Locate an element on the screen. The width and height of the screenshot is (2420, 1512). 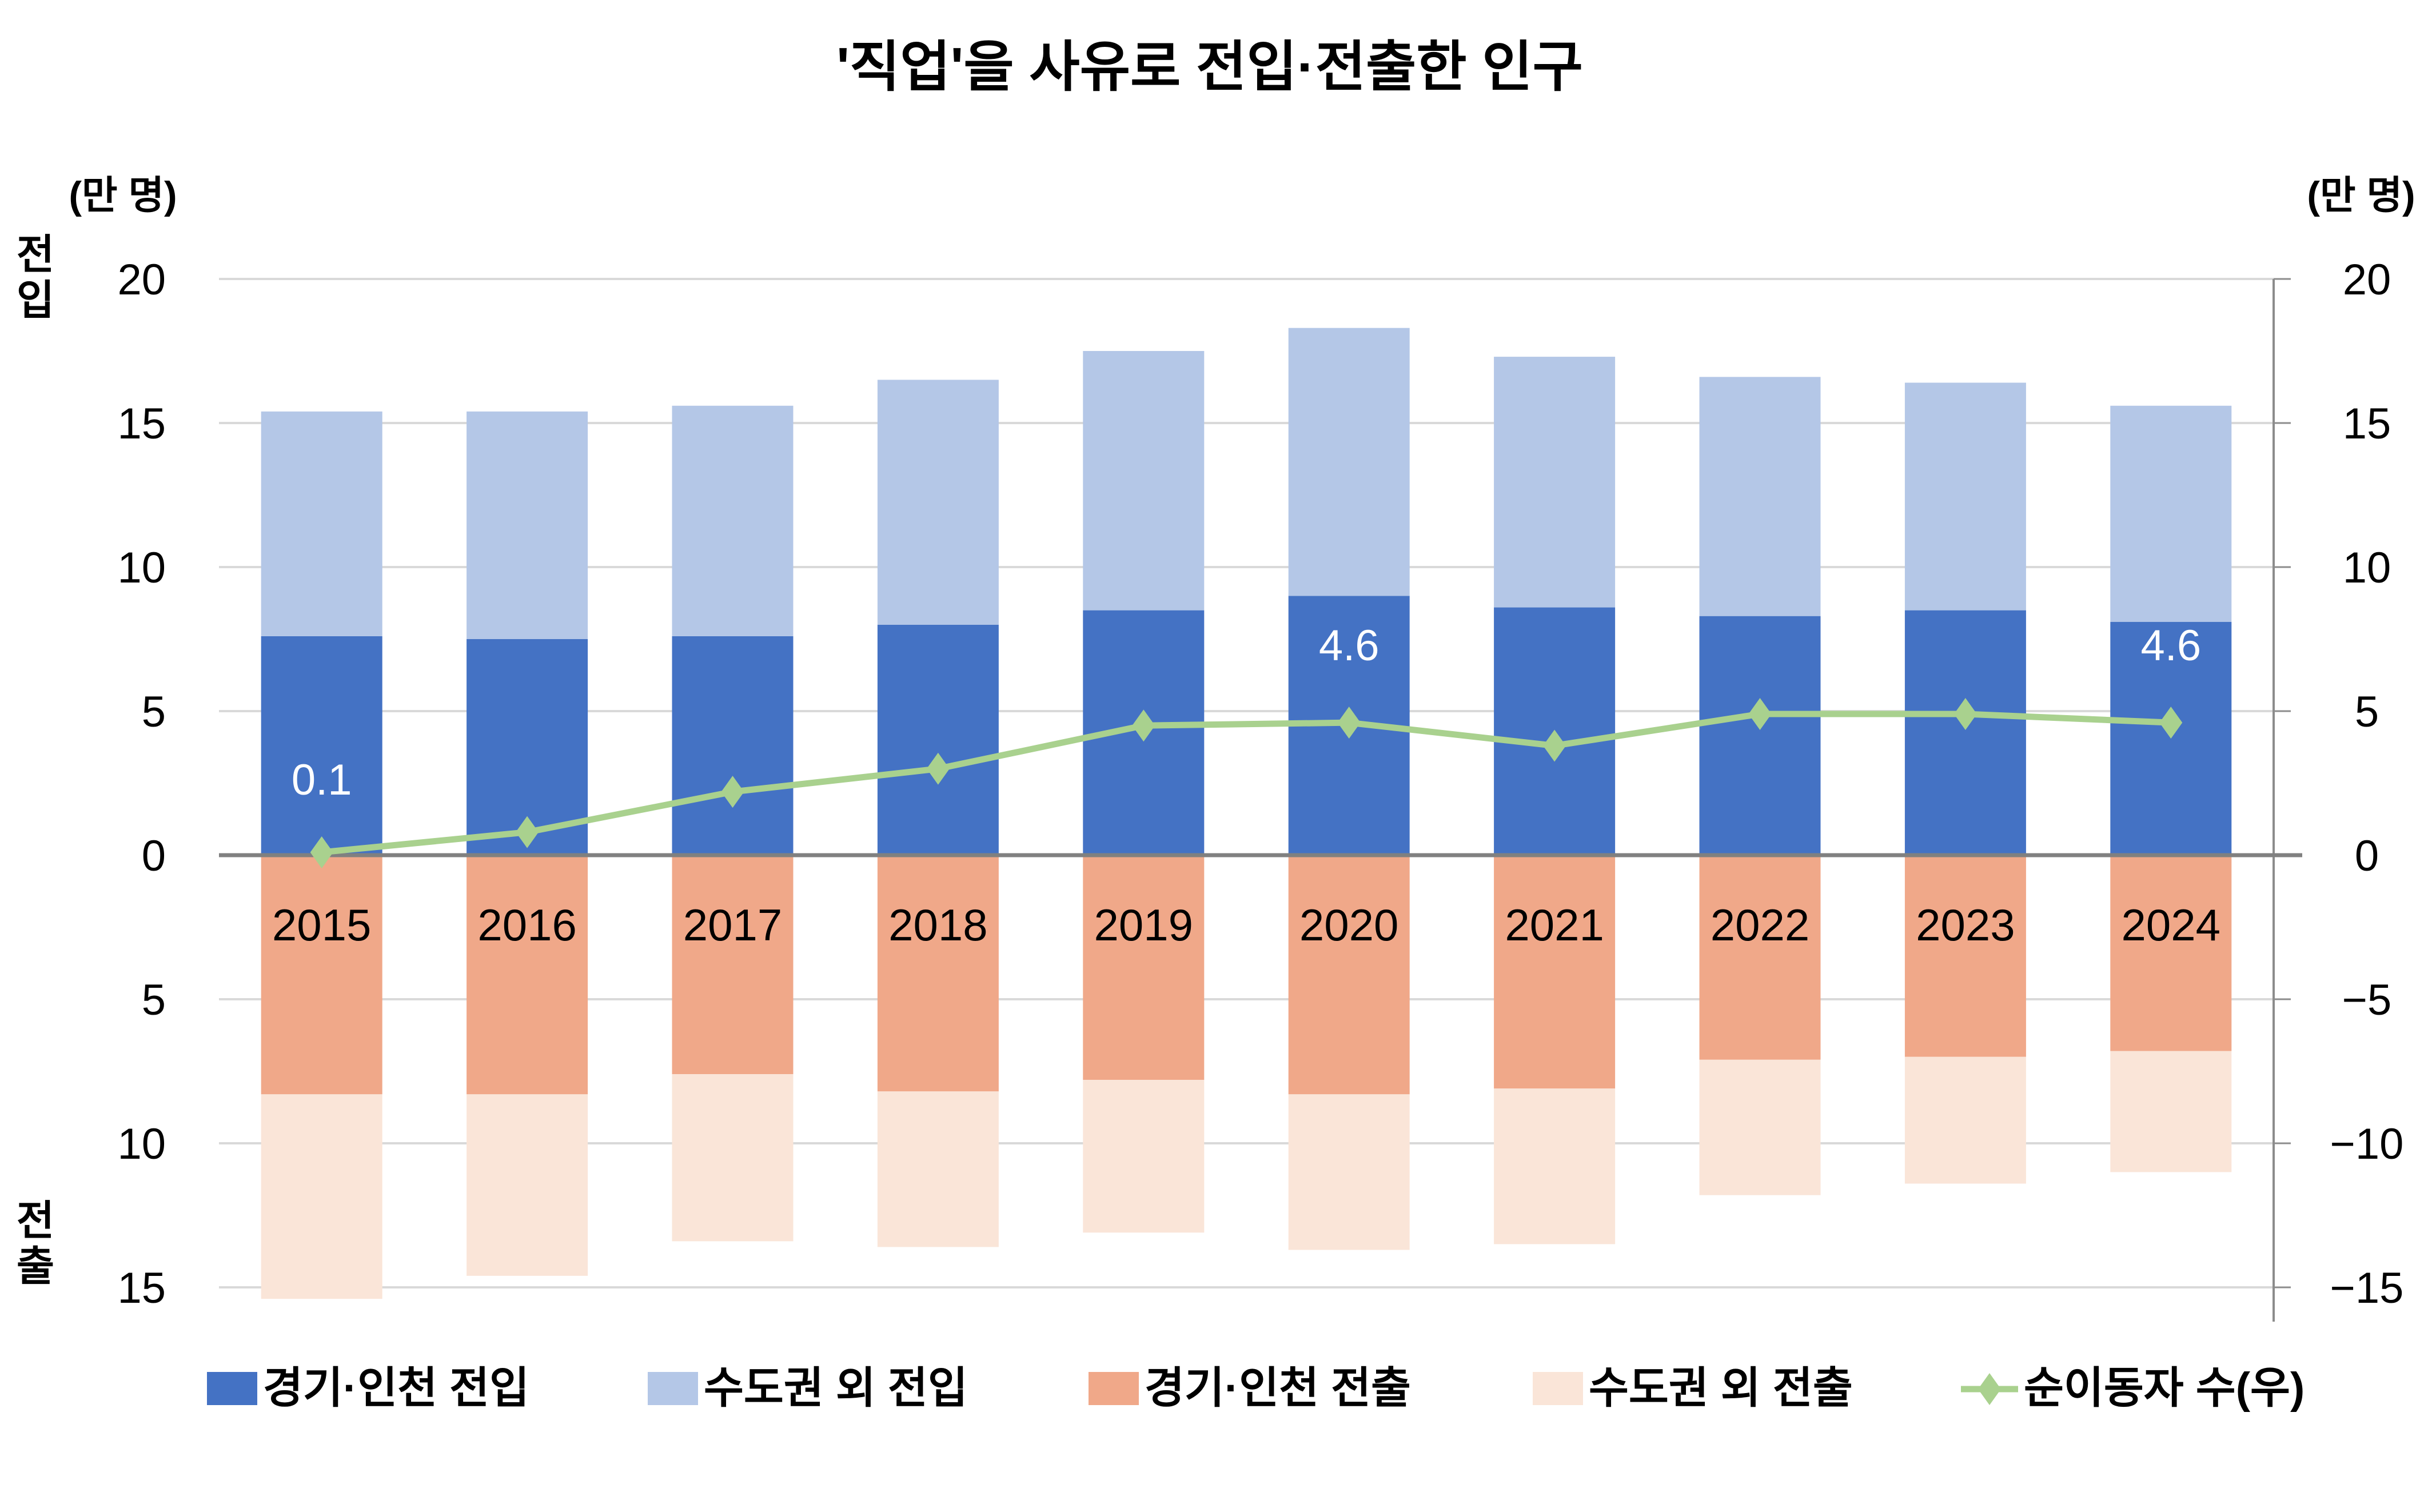
category-label: 2017 is located at coordinates (733, 925).